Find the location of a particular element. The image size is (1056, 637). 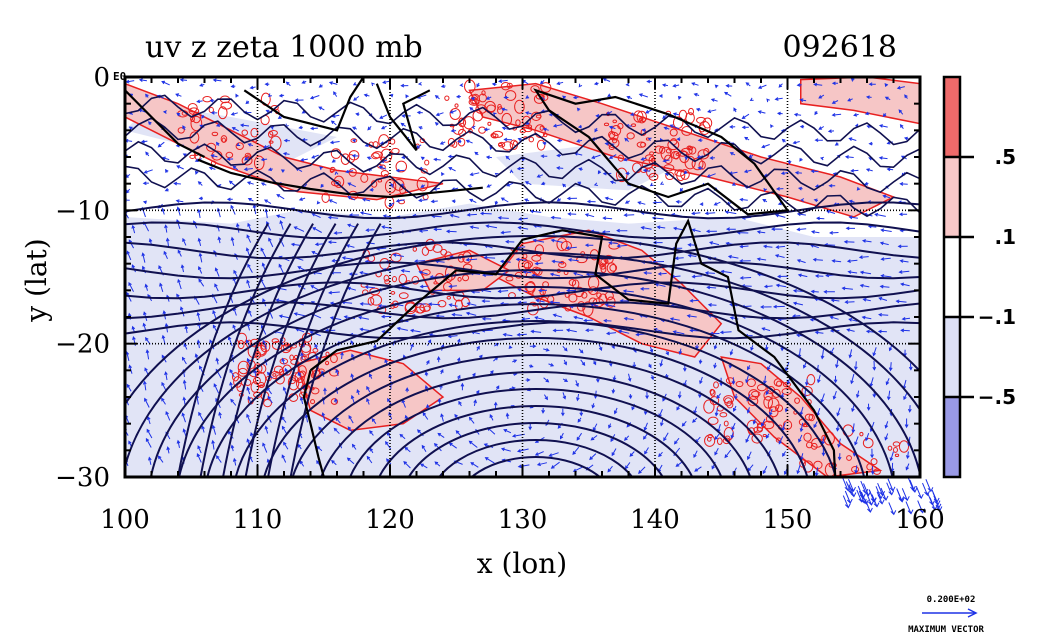

x-tick-label: 140 is located at coordinates (655, 520).